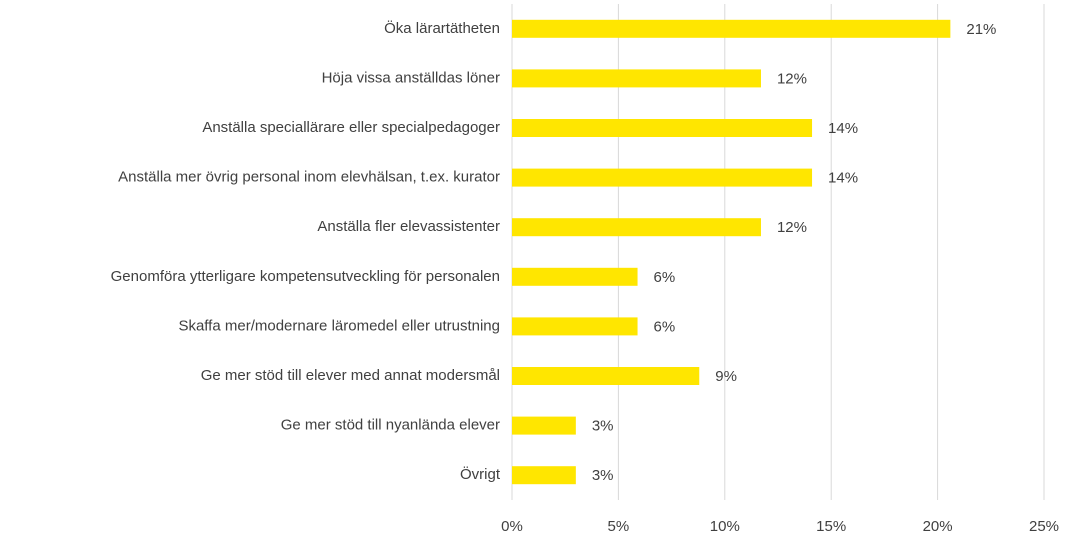 This screenshot has width=1065, height=537. Describe the element at coordinates (480, 474) in the screenshot. I see `y-tick-label: Övrigt` at that location.